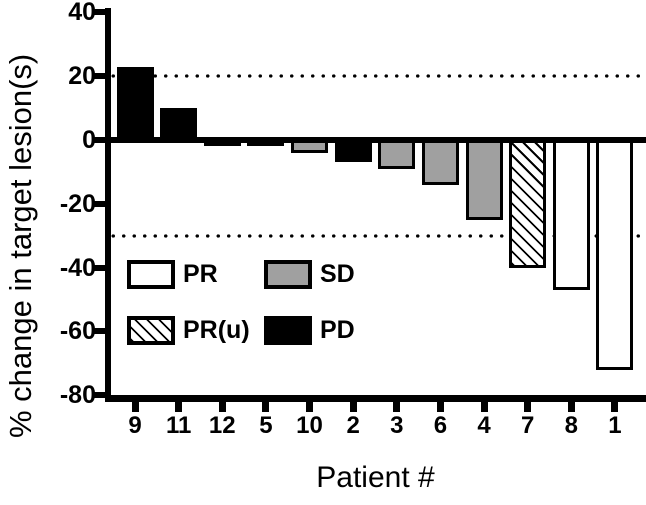 This screenshot has width=646, height=505. Describe the element at coordinates (108, 205) in the screenshot. I see `y-axis-line` at that location.